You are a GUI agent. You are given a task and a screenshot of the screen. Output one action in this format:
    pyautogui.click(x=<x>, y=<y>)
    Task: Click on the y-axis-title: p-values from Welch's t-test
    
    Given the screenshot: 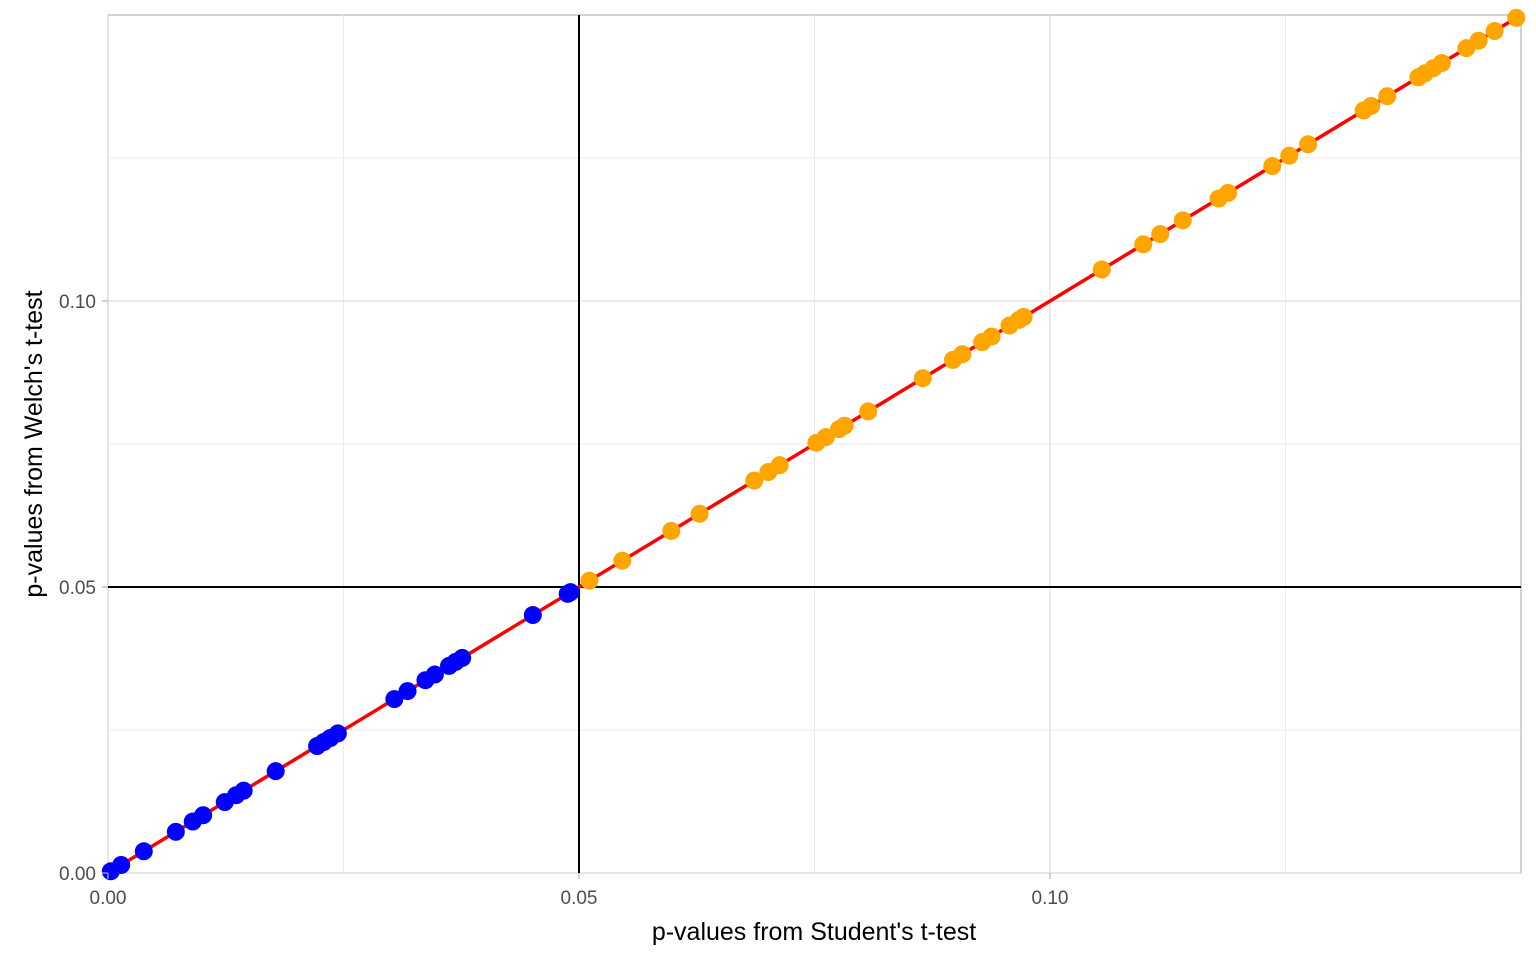 What is the action you would take?
    pyautogui.click(x=34, y=443)
    